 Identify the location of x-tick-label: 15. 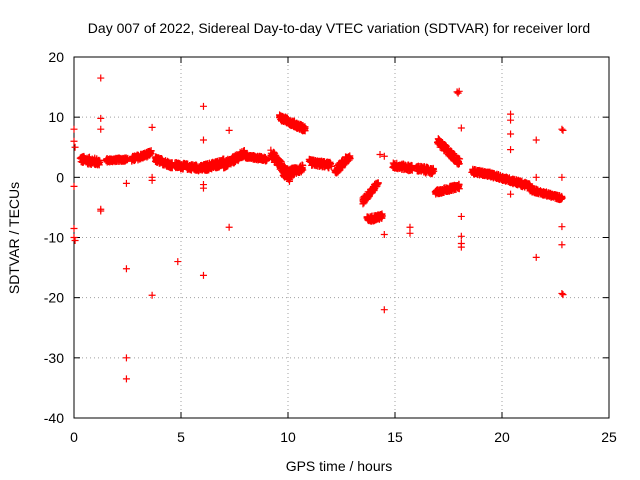
(395, 437).